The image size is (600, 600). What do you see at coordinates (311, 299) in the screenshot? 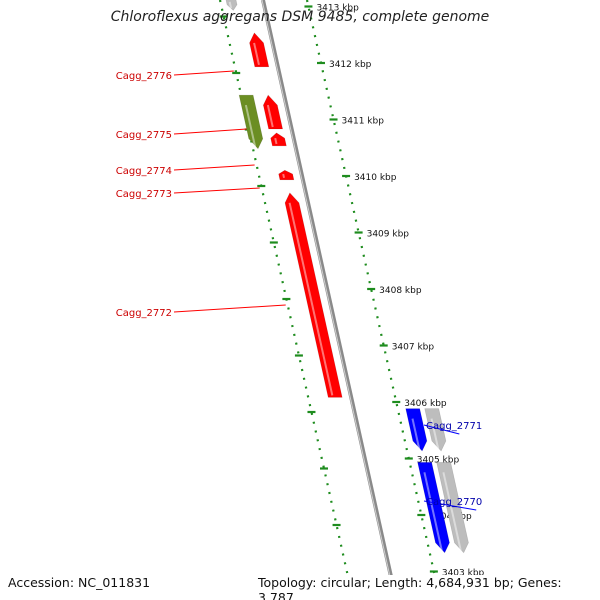
I see `forward-gene-Cagg_2772-shine` at bounding box center [311, 299].